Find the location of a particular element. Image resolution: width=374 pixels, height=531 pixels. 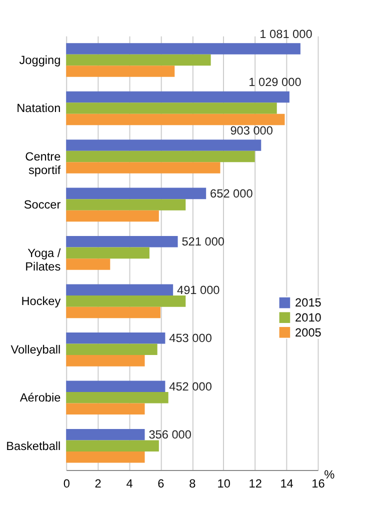

x-tick-label: 8 is located at coordinates (192, 483).